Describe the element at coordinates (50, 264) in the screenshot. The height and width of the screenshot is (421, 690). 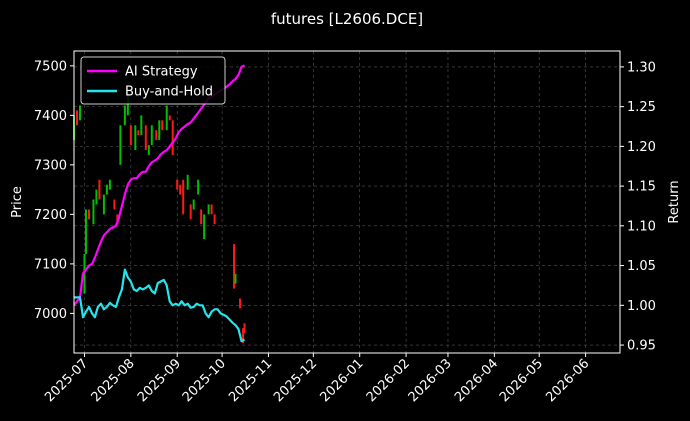
I see `y-left-tick-label: 7100` at that location.